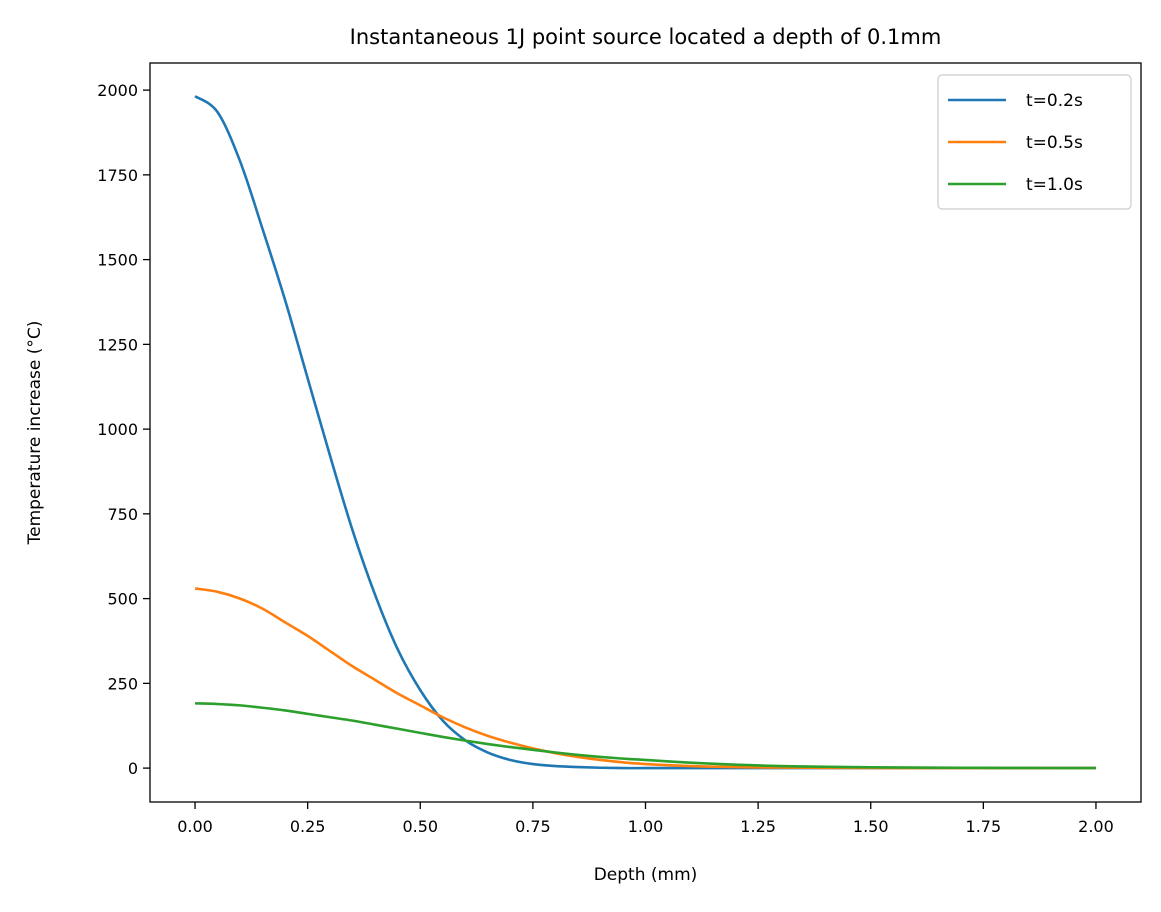 The height and width of the screenshot is (912, 1161). I want to click on legend-box, so click(1034, 142).